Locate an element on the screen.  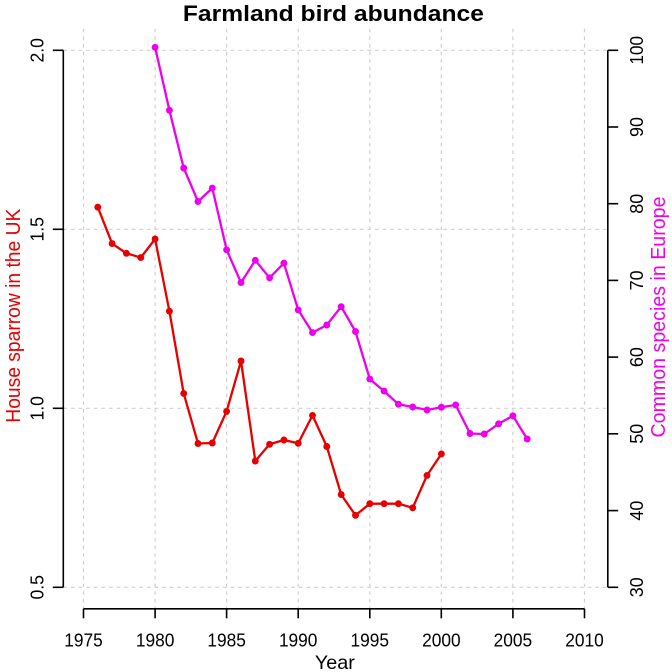
svg-text: 2010 is located at coordinates (584, 640).